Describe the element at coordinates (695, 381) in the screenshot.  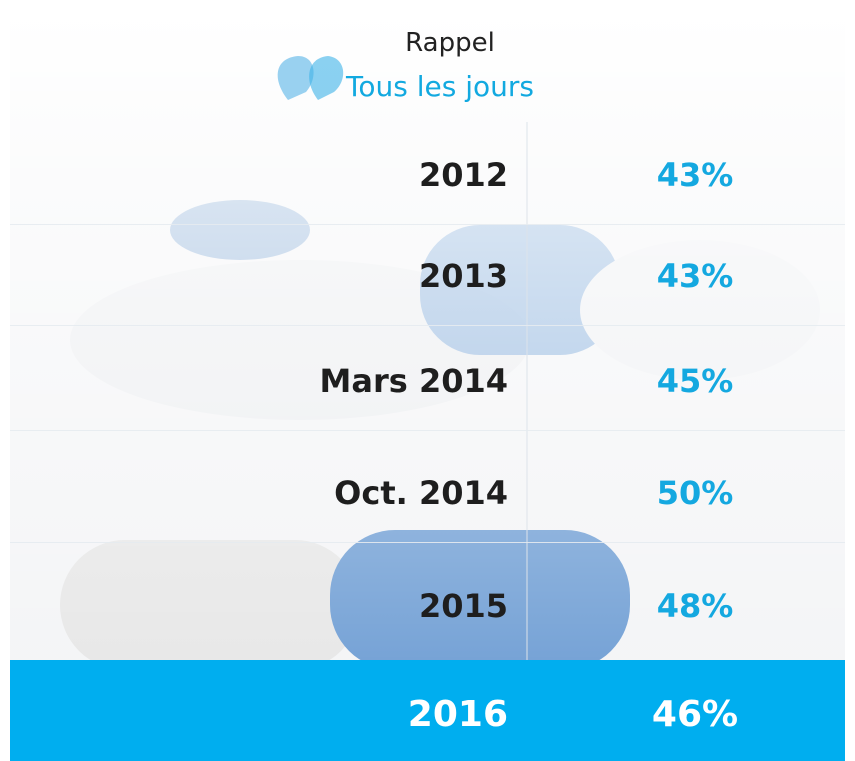
I see `row-value: 45%` at that location.